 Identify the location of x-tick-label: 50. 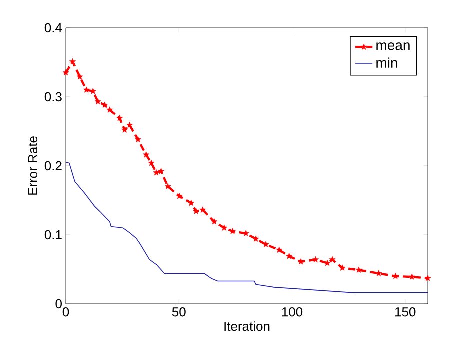
(179, 312).